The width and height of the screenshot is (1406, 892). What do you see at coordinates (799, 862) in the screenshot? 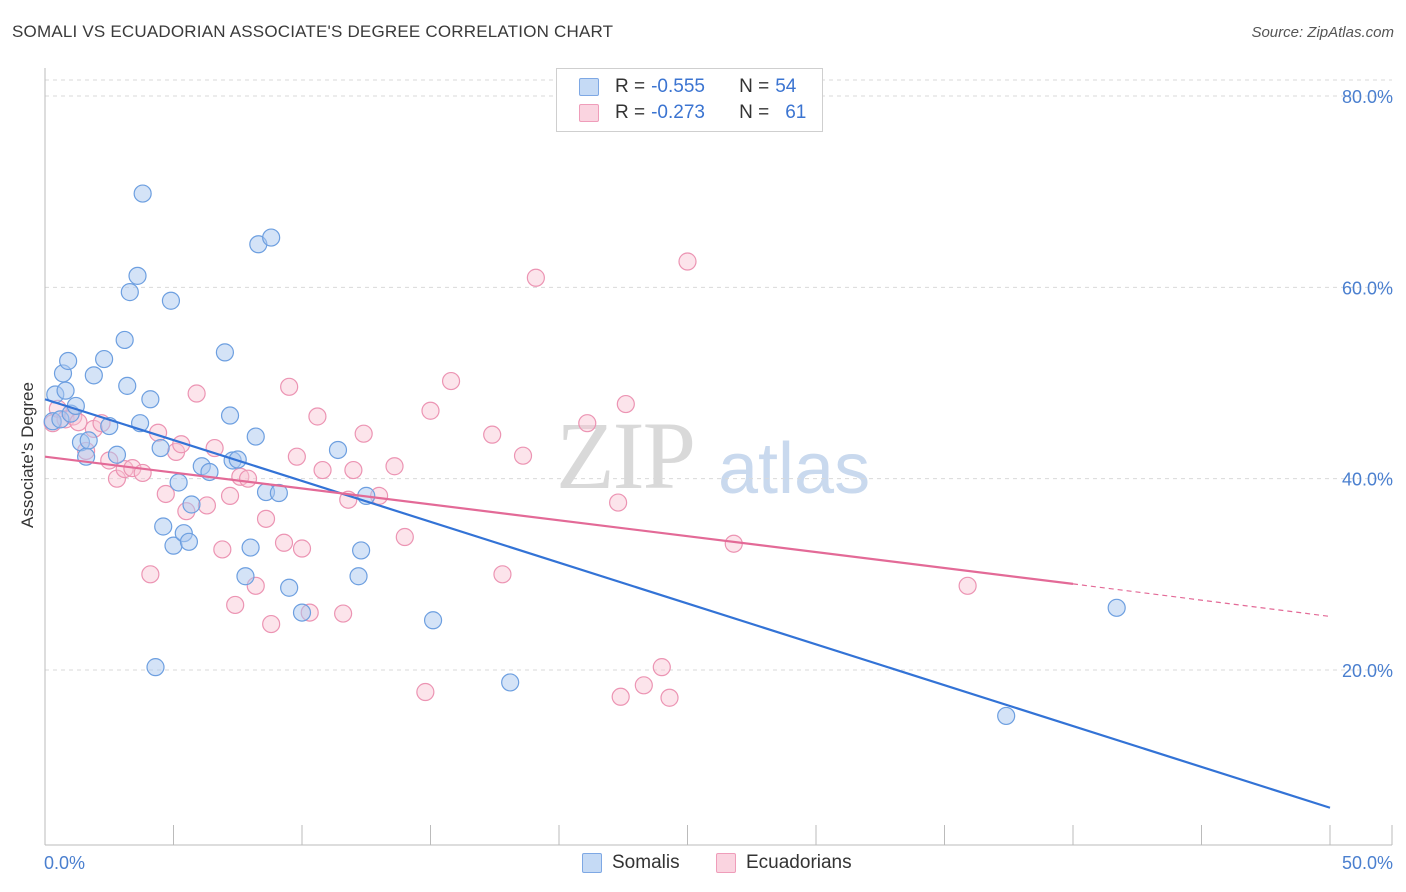
I see `legend-label-ecuadorians: Ecuadorians` at bounding box center [799, 862].